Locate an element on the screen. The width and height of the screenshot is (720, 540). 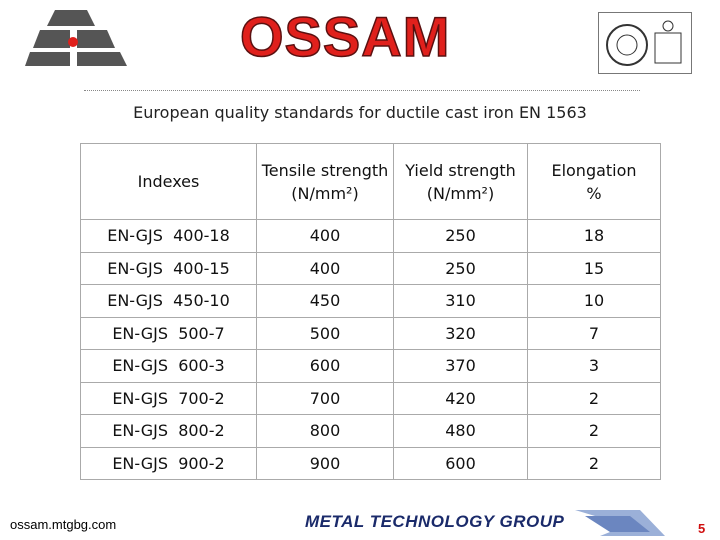
value-cell: 15 is located at coordinates (594, 268).